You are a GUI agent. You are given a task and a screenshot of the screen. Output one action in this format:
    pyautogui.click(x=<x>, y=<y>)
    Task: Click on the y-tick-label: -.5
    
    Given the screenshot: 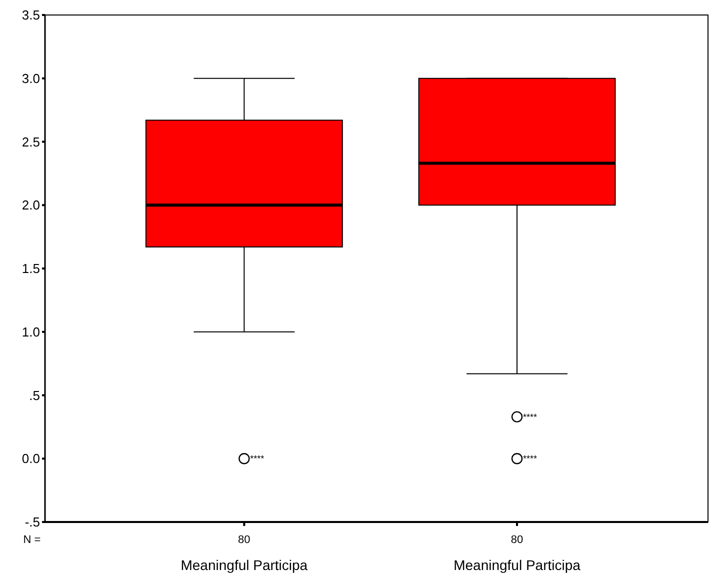 What is the action you would take?
    pyautogui.click(x=32, y=522)
    